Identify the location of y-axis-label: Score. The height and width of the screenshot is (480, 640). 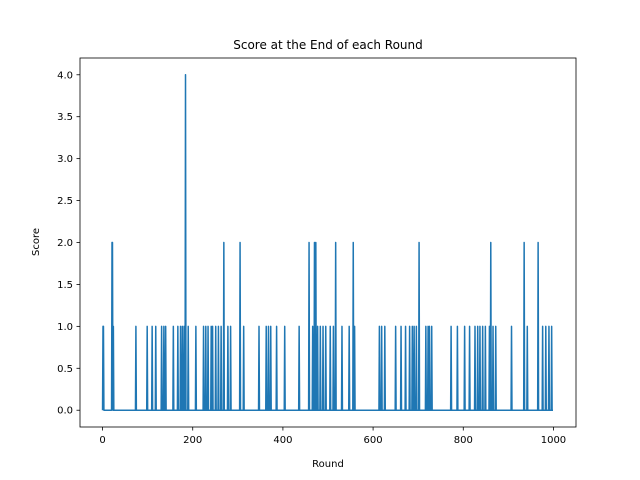
(36, 242).